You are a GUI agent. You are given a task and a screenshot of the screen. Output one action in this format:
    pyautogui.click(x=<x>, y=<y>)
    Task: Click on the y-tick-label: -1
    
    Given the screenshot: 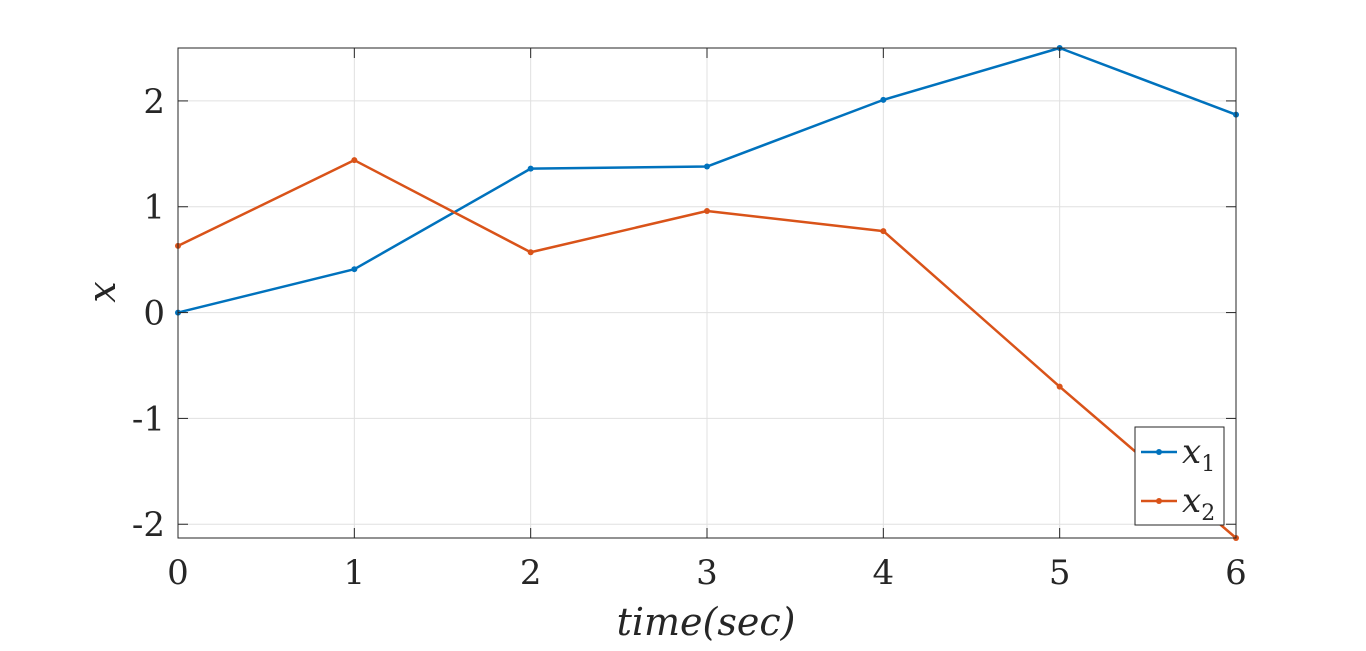 What is the action you would take?
    pyautogui.click(x=148, y=419)
    